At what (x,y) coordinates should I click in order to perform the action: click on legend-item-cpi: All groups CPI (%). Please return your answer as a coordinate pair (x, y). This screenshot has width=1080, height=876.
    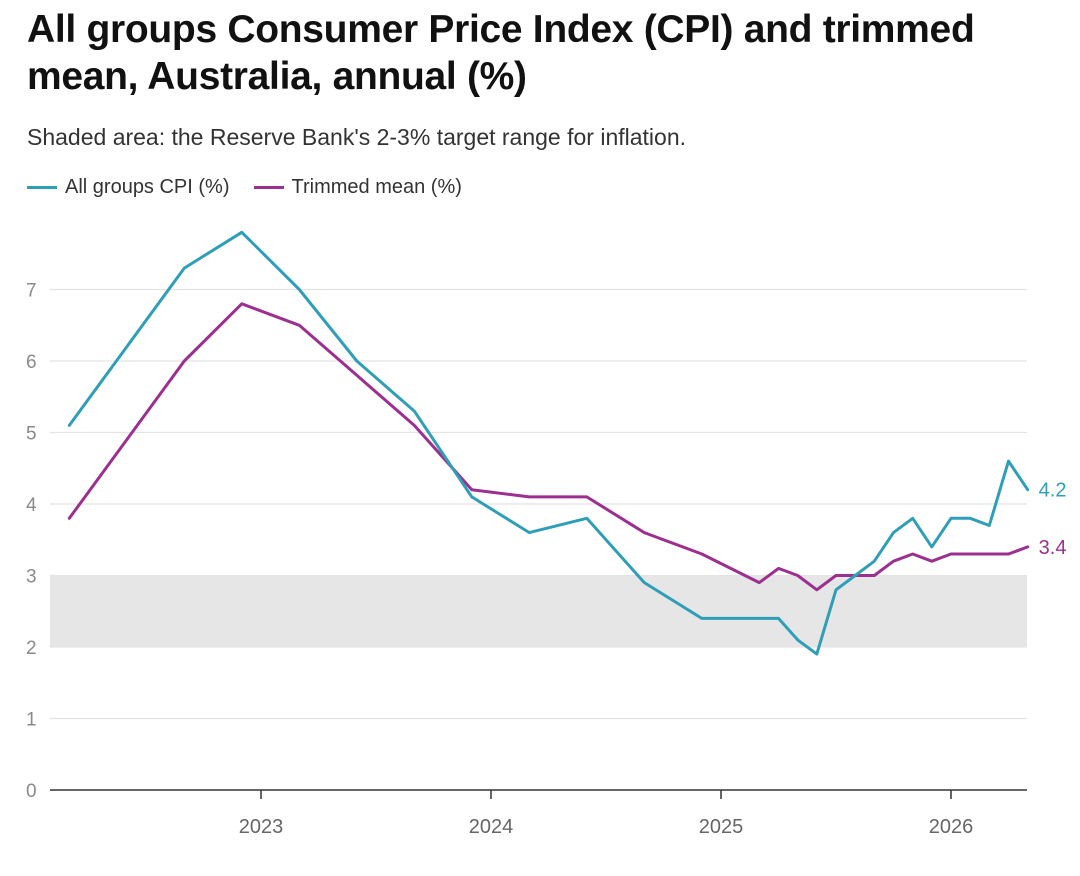
    Looking at the image, I should click on (128, 187).